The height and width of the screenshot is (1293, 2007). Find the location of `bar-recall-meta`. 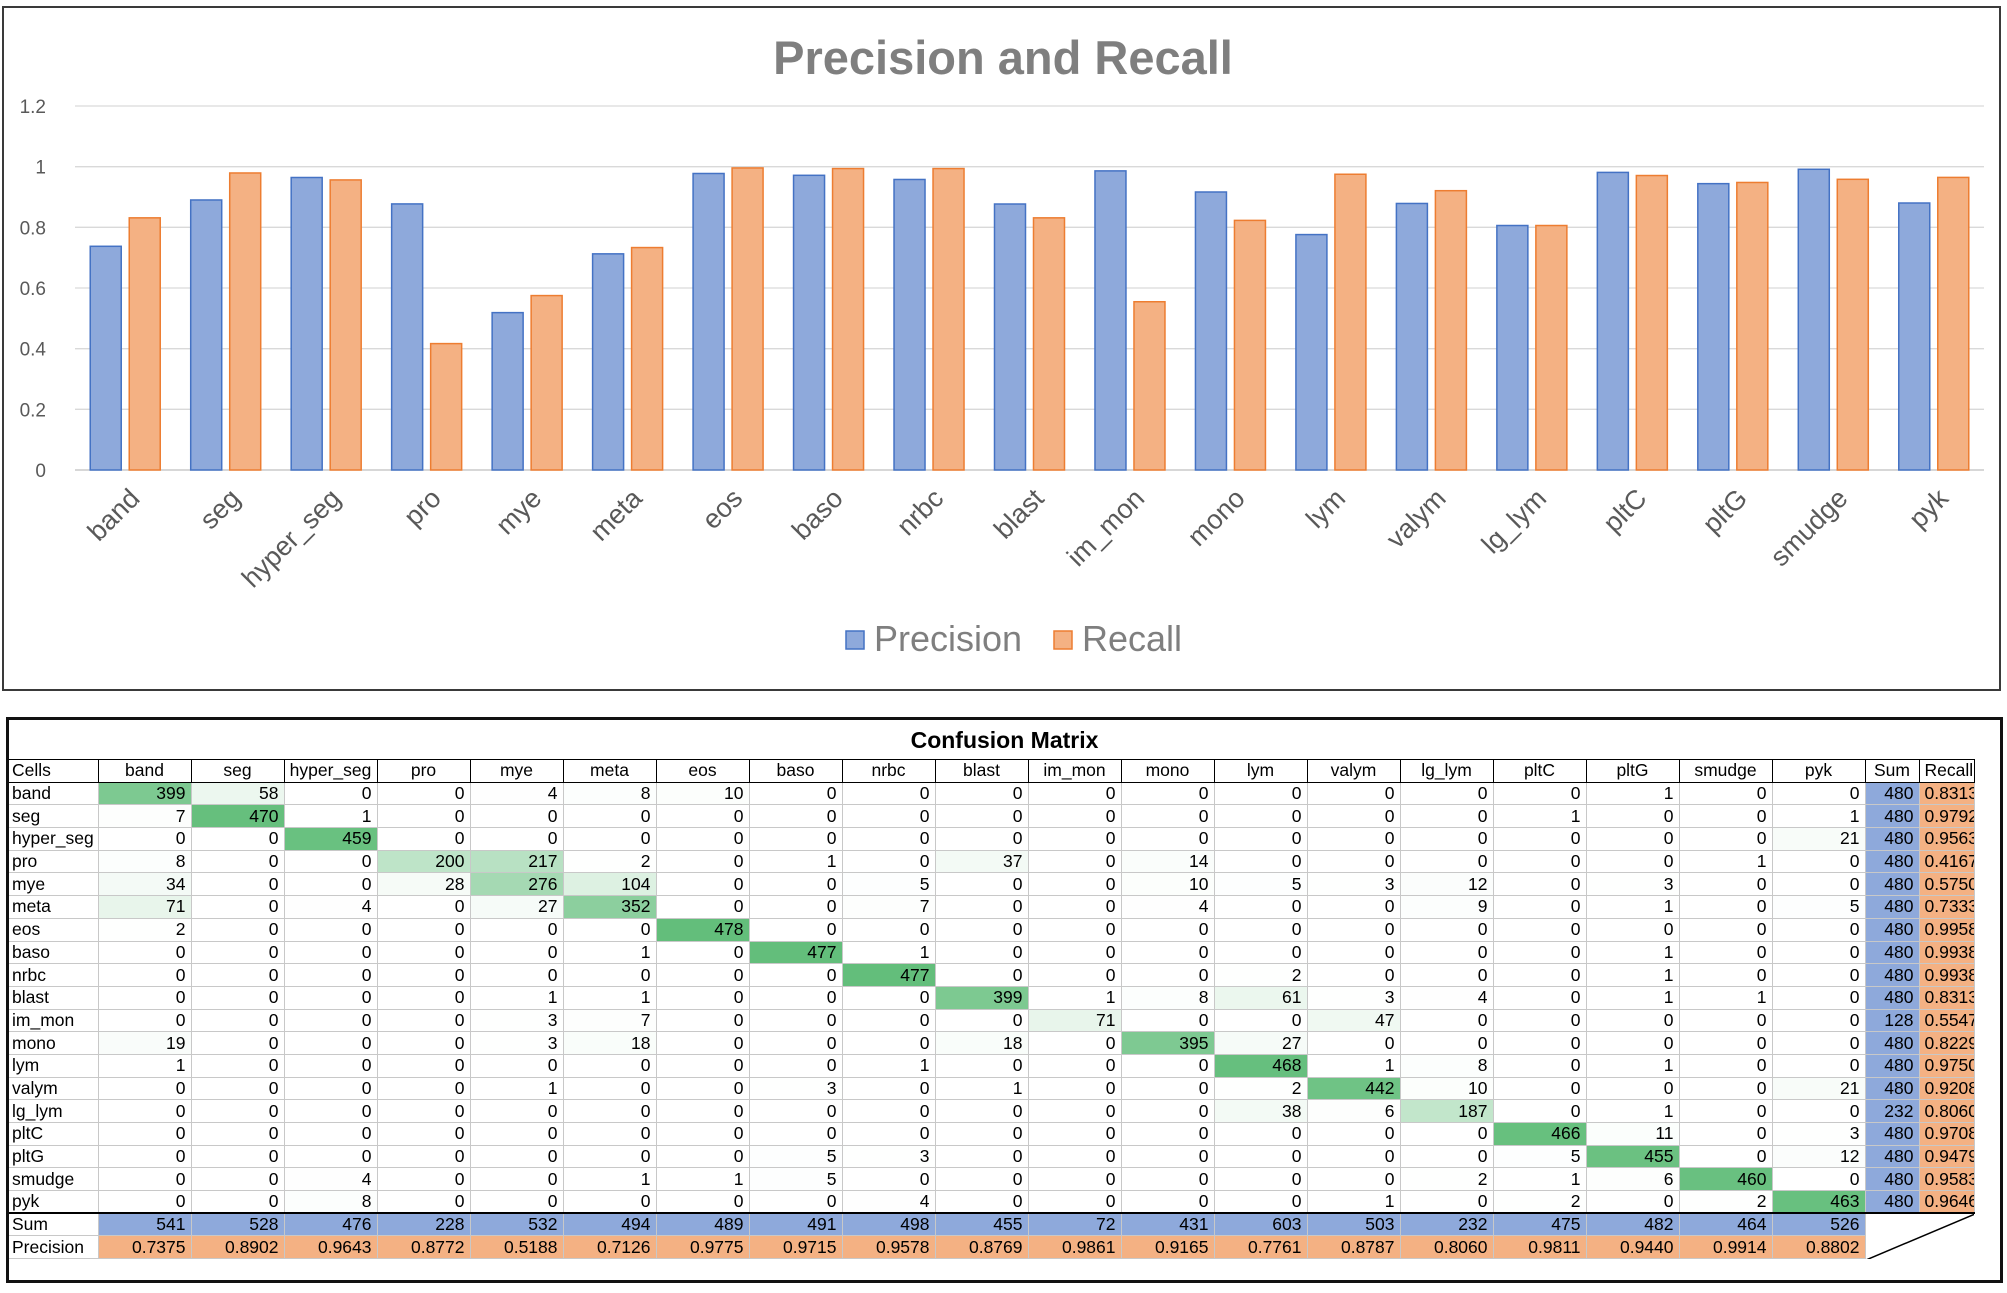

bar-recall-meta is located at coordinates (647, 358).